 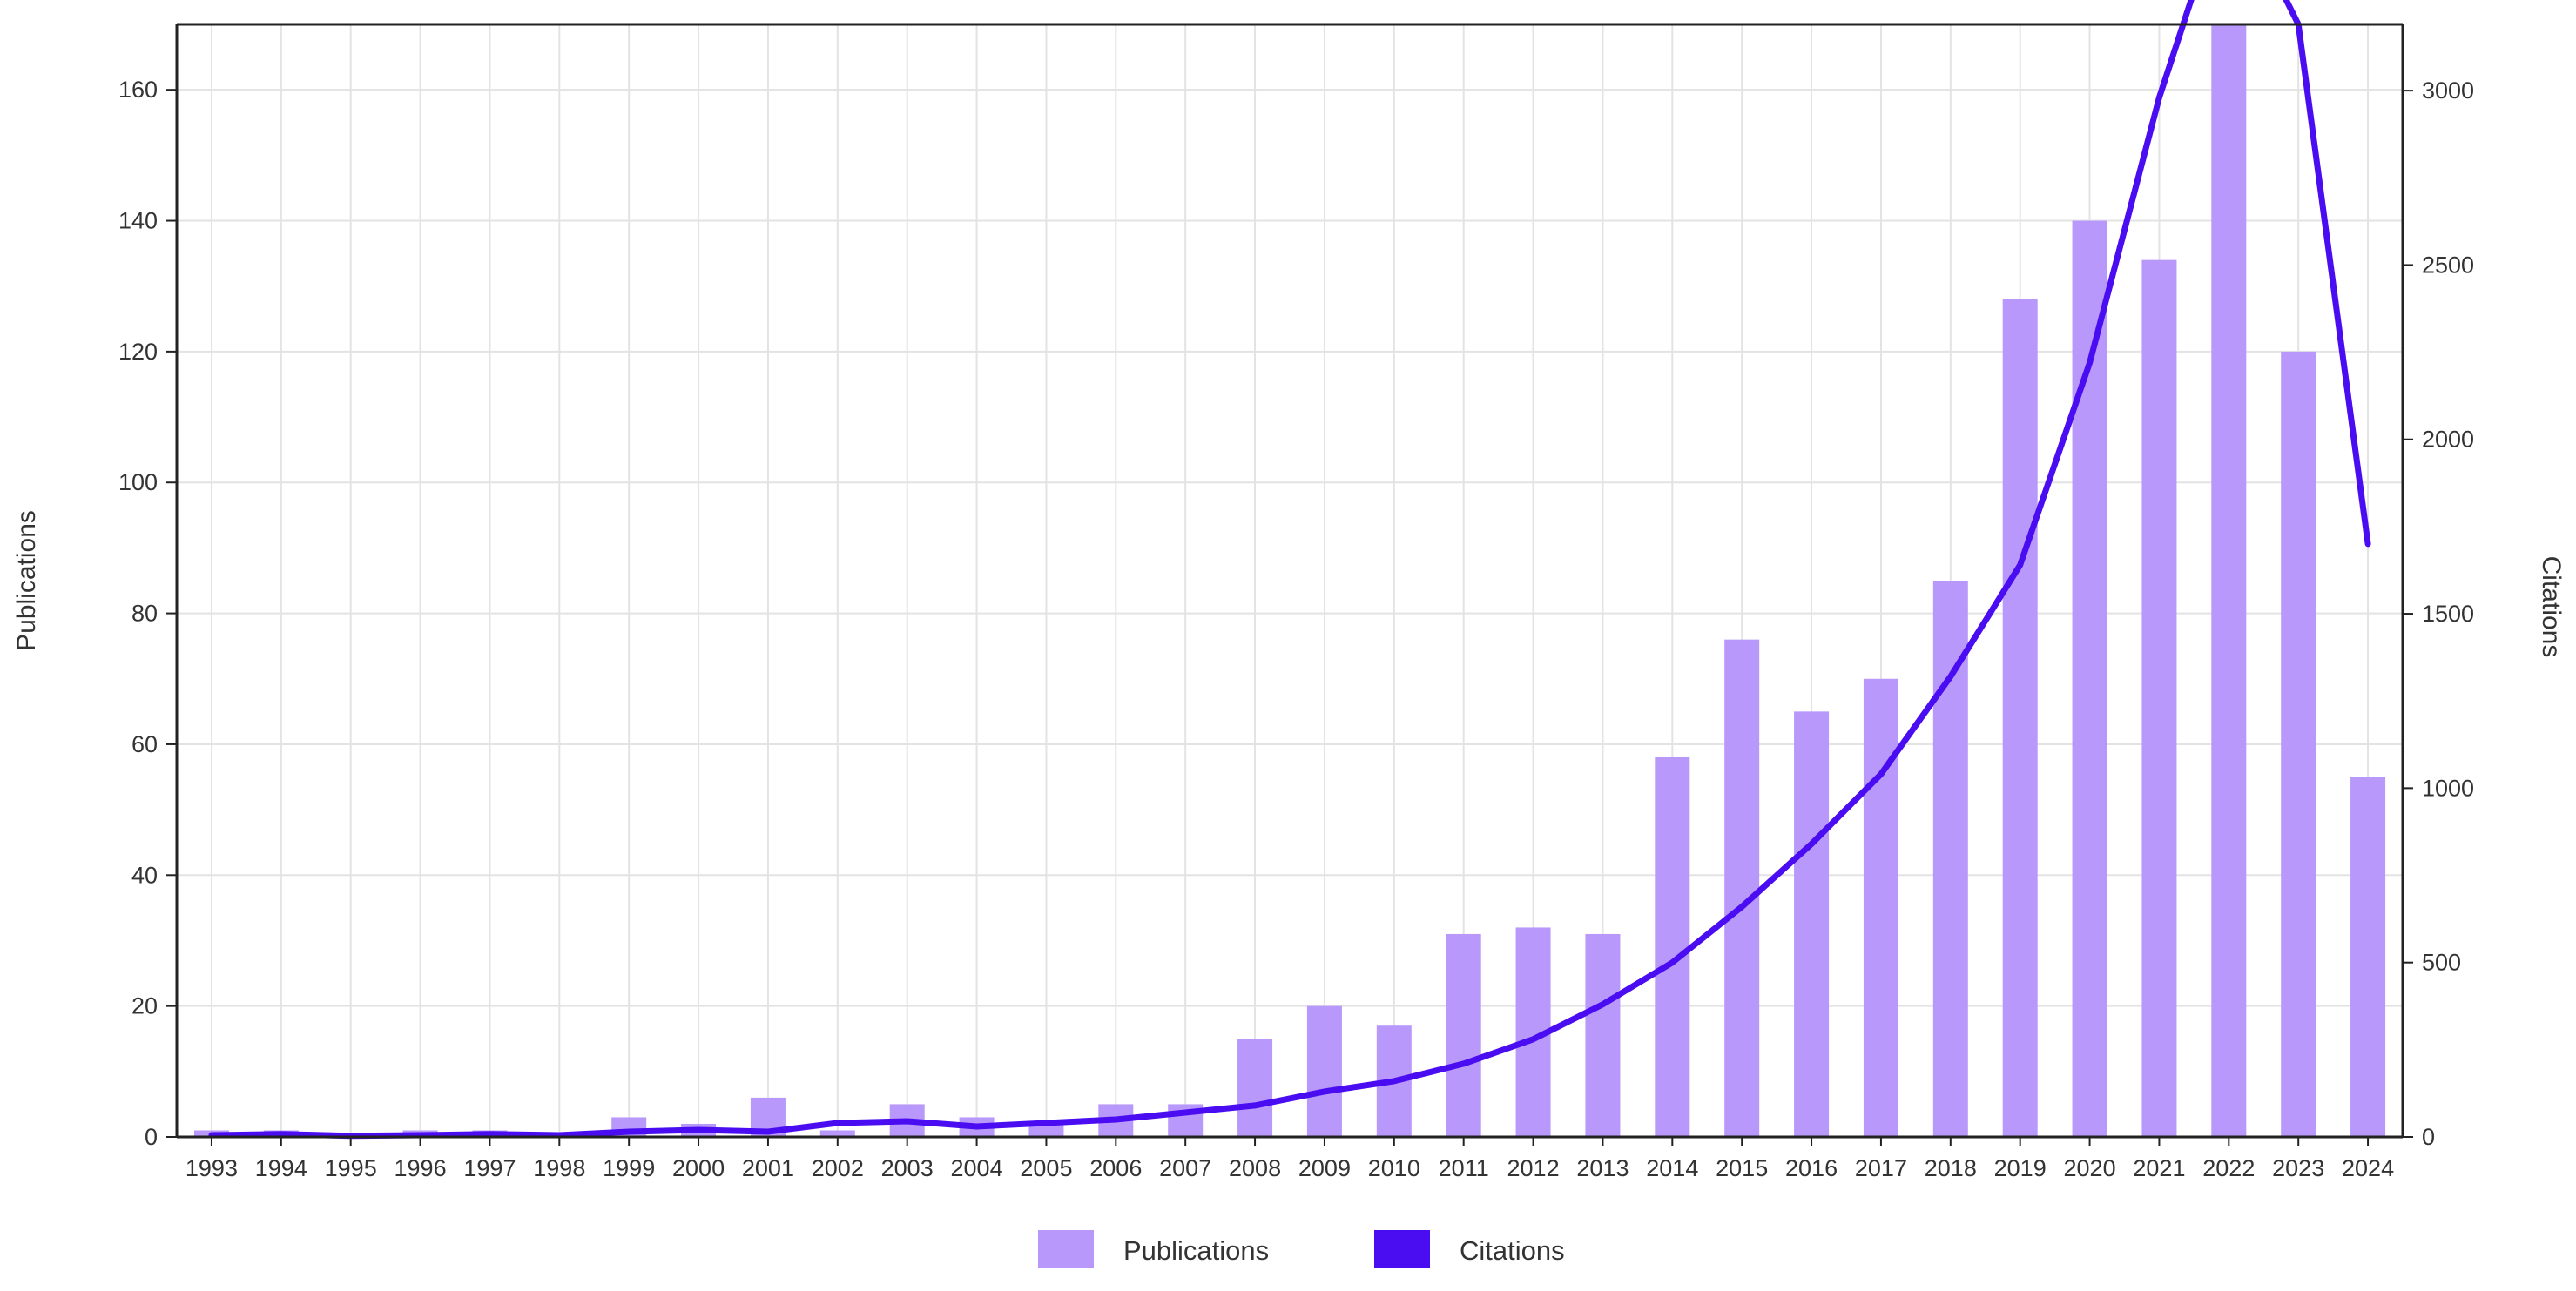 I want to click on x-tick-label: 2006, so click(x=1115, y=1168).